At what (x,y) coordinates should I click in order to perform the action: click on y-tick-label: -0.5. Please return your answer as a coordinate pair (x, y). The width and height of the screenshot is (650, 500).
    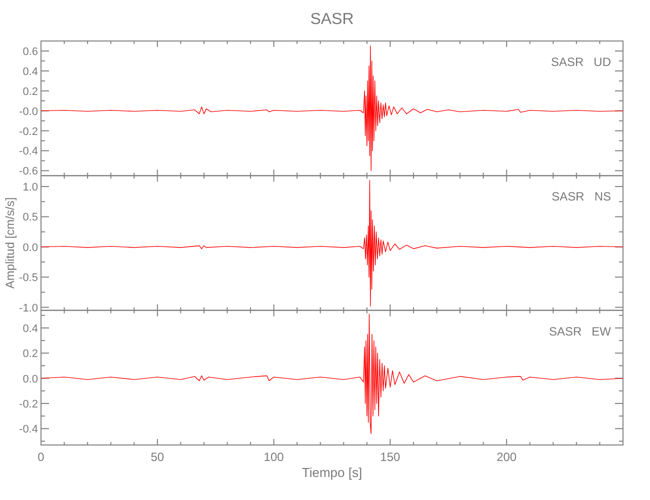
    Looking at the image, I should click on (28, 278).